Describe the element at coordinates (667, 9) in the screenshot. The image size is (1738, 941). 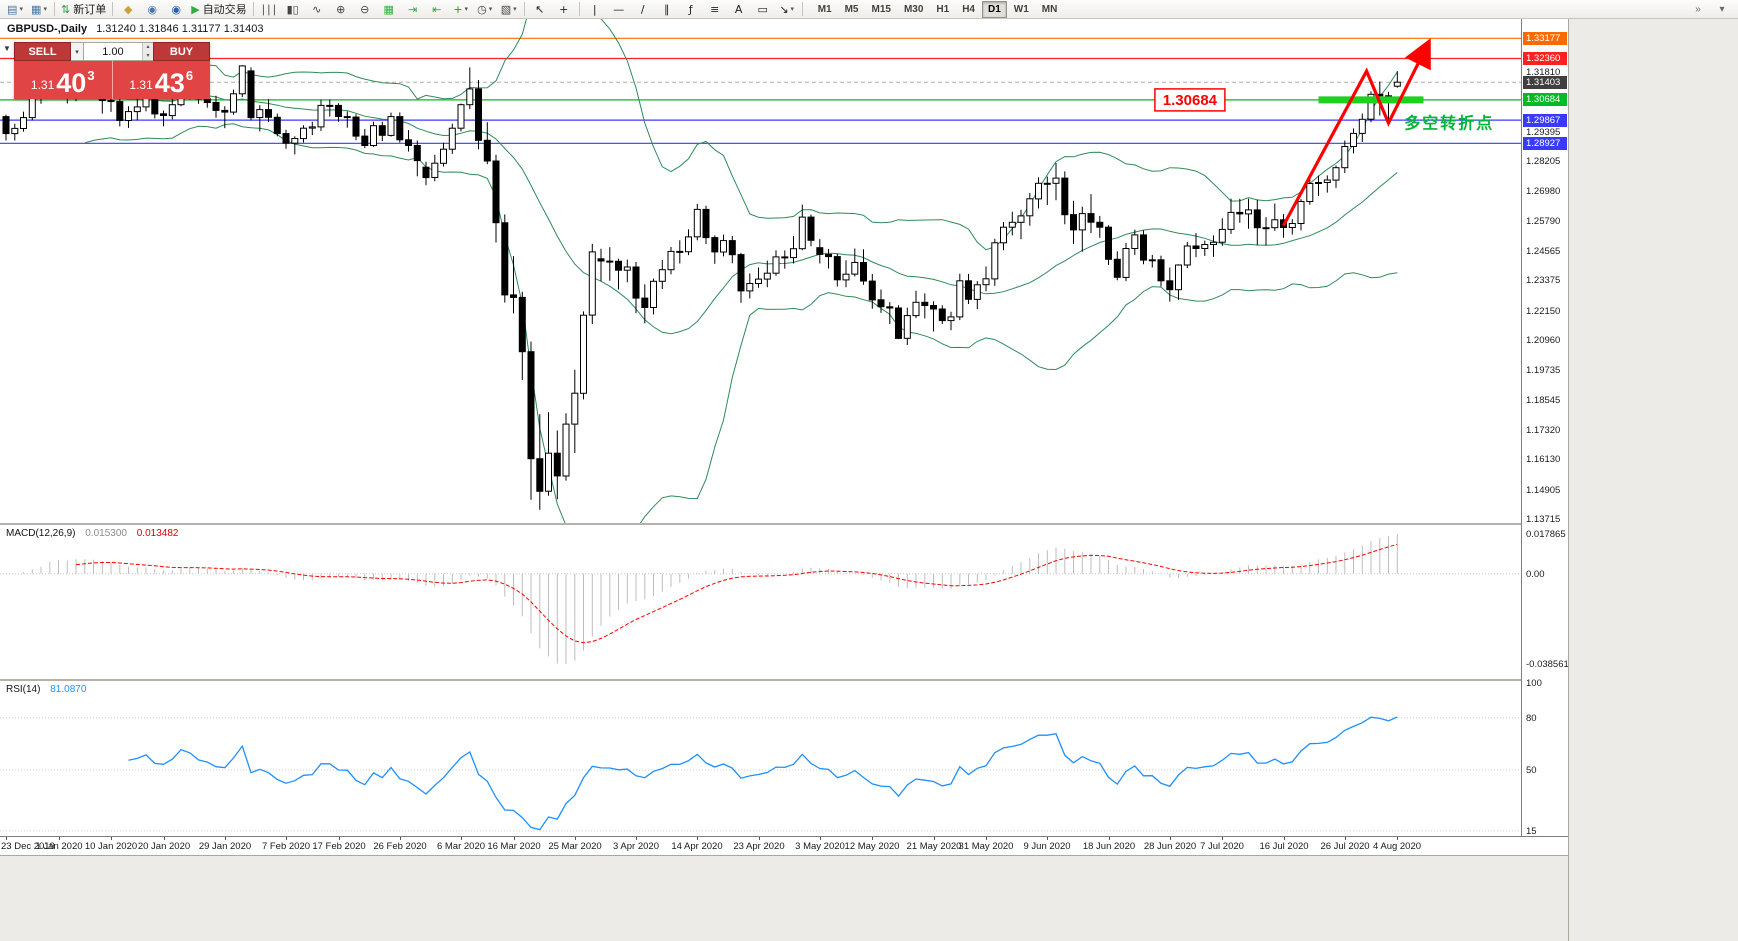
I see `channel-icon: ∥` at that location.